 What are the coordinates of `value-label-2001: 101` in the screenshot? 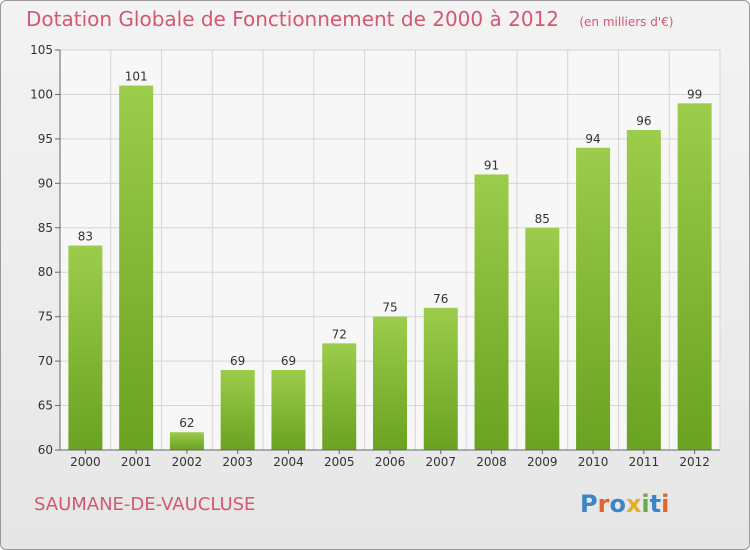 It's located at (136, 77).